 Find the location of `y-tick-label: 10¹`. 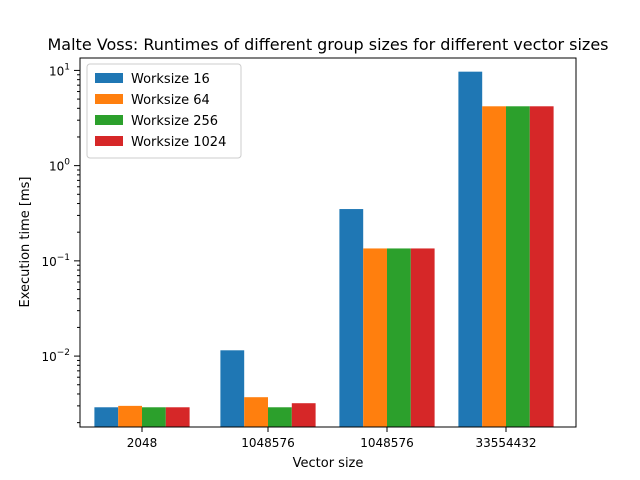

y-tick-label: 10¹ is located at coordinates (59, 70).